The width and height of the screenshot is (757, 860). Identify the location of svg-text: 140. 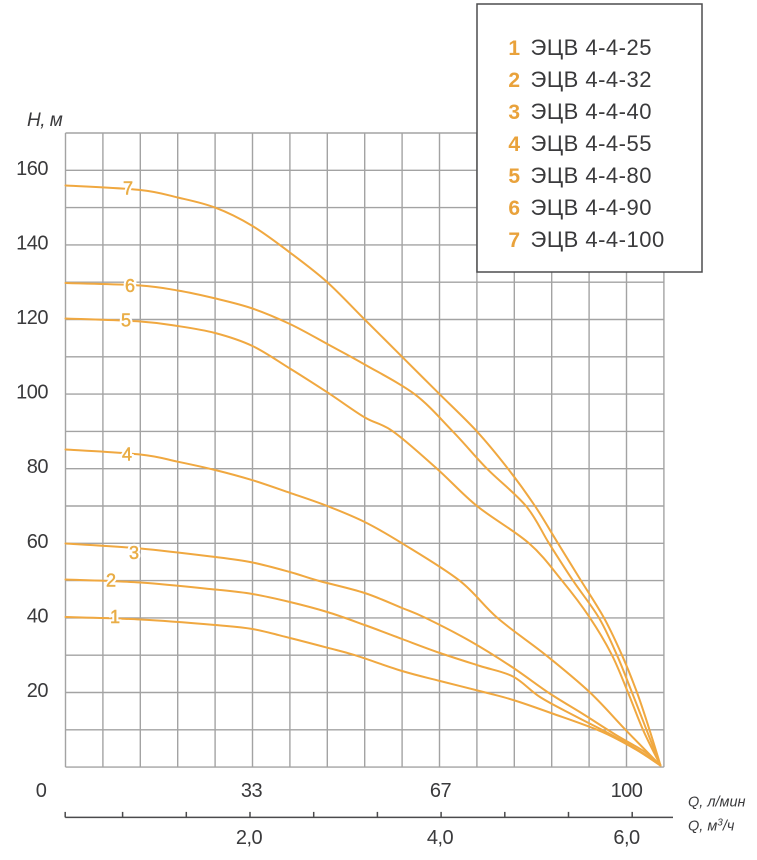
(32, 243).